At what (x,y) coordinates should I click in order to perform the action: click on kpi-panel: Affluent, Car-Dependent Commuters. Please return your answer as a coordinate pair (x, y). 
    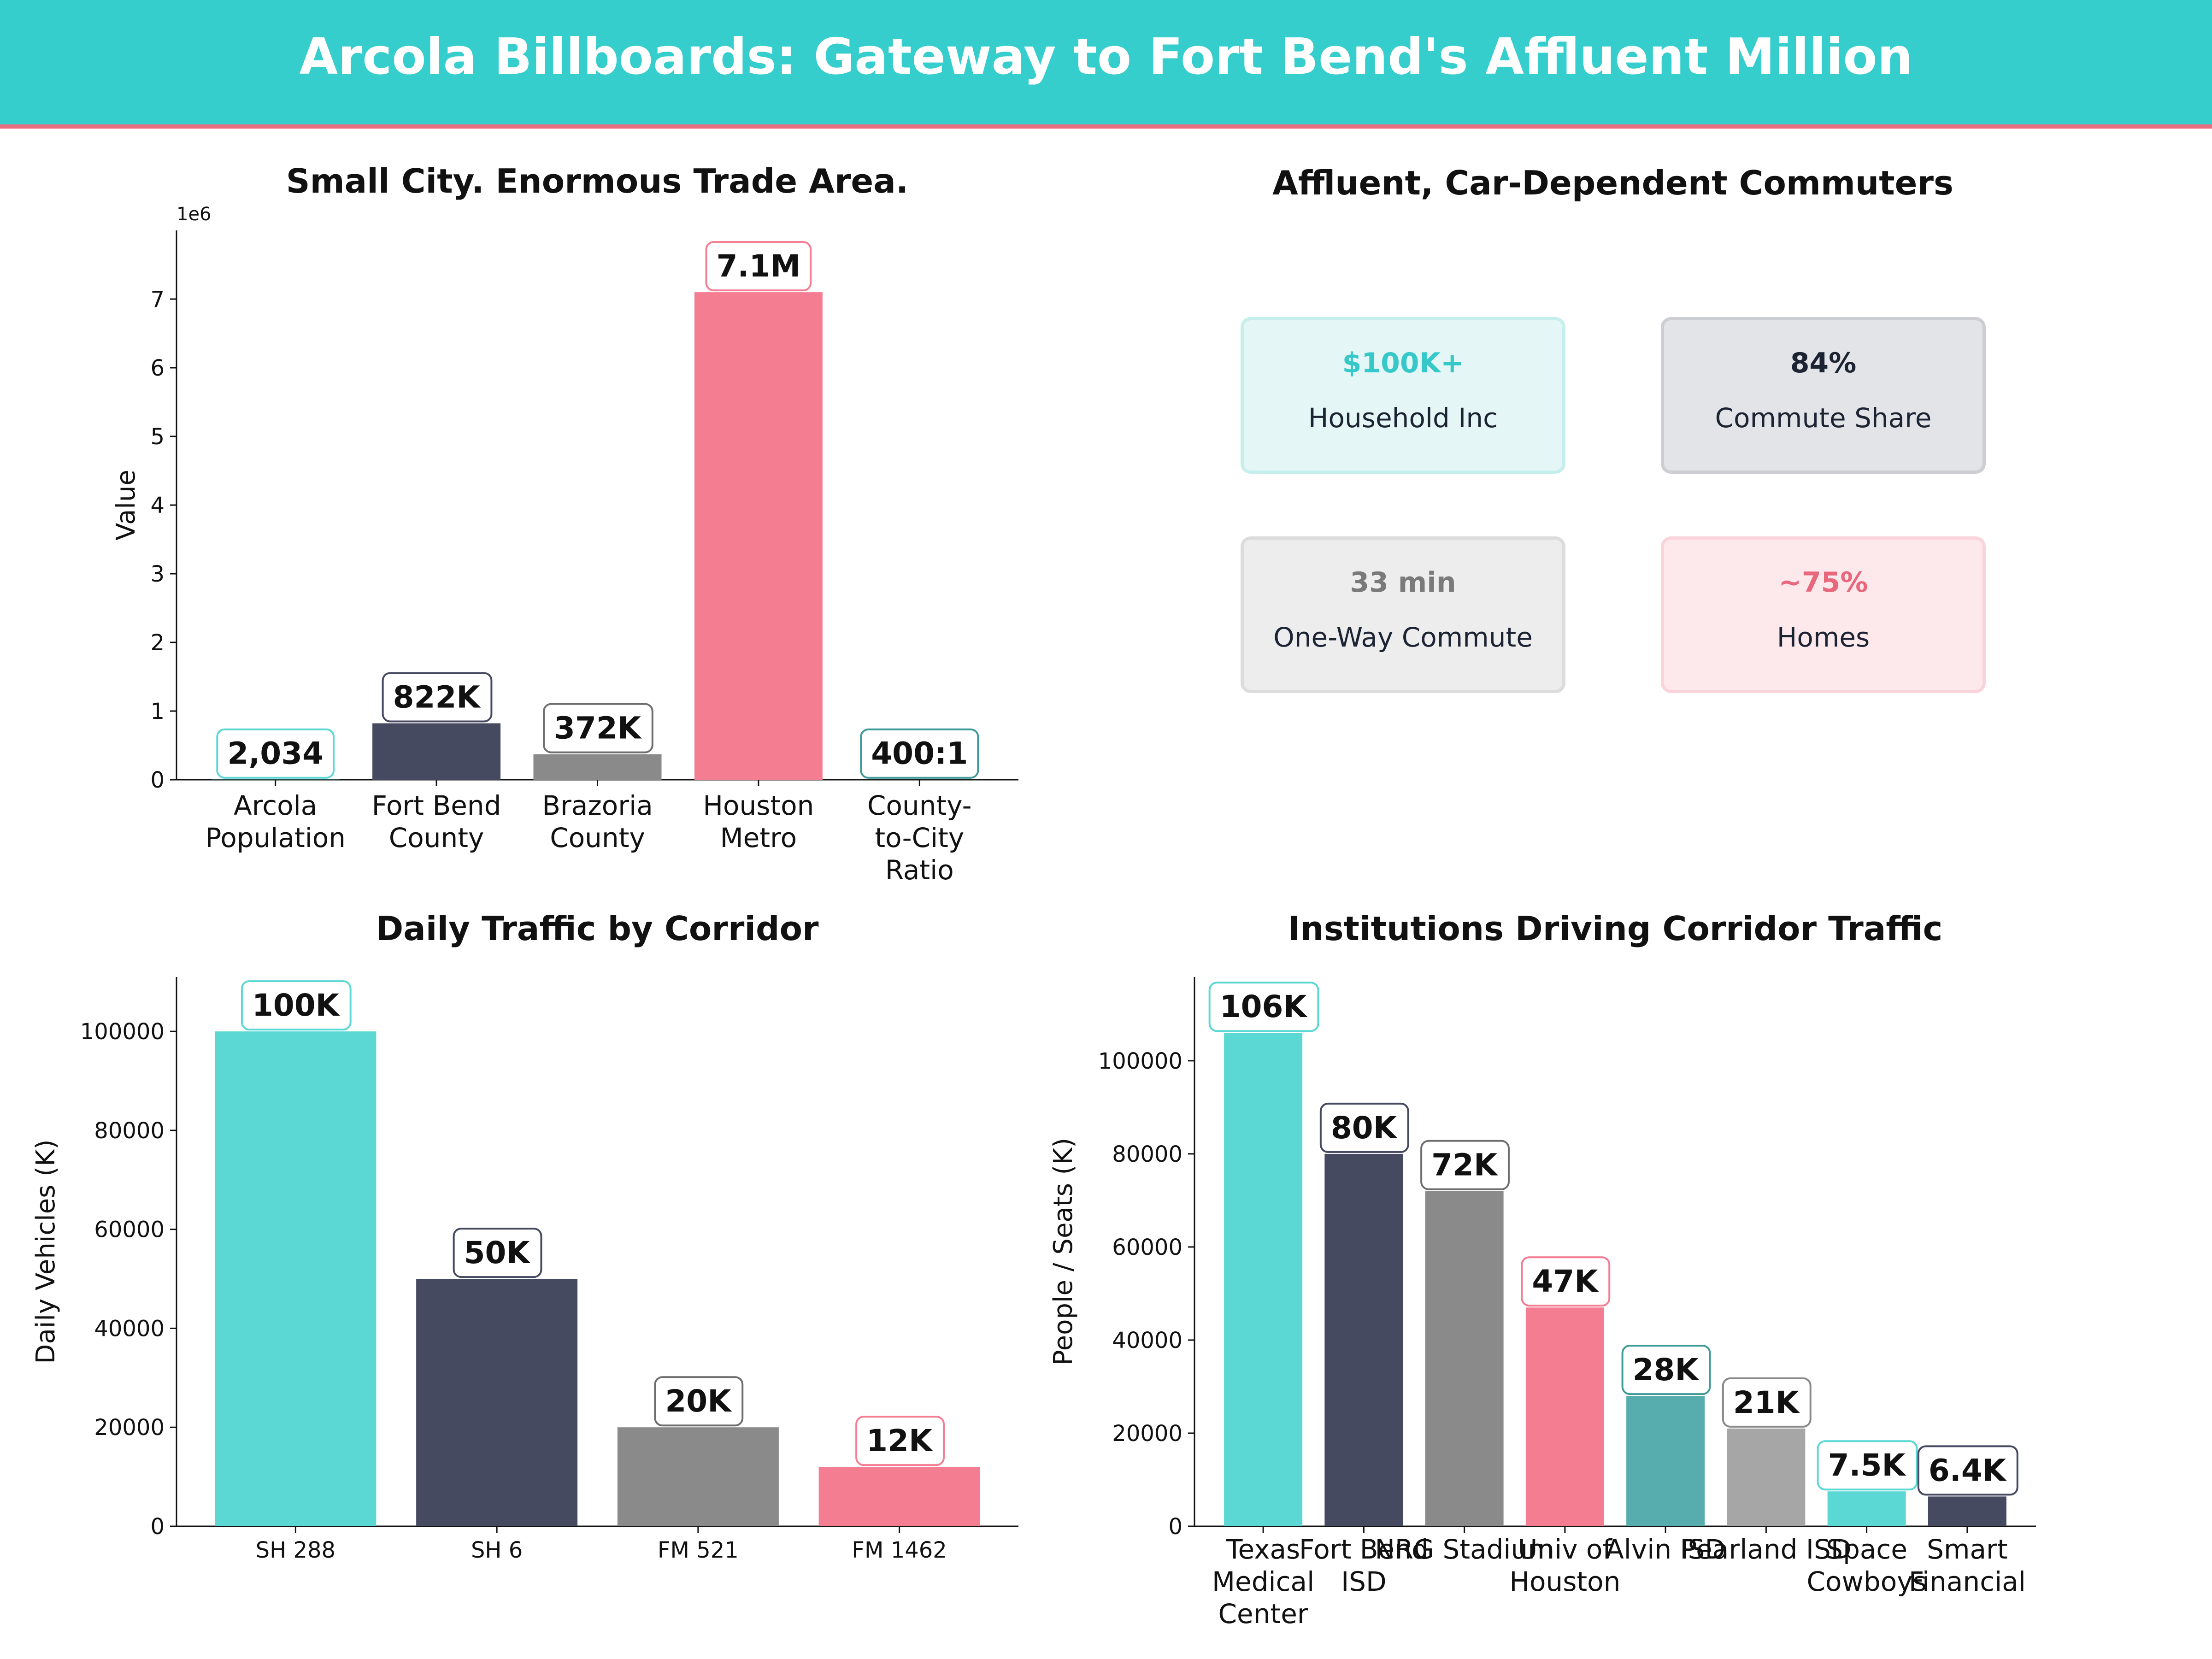
    Looking at the image, I should click on (1613, 183).